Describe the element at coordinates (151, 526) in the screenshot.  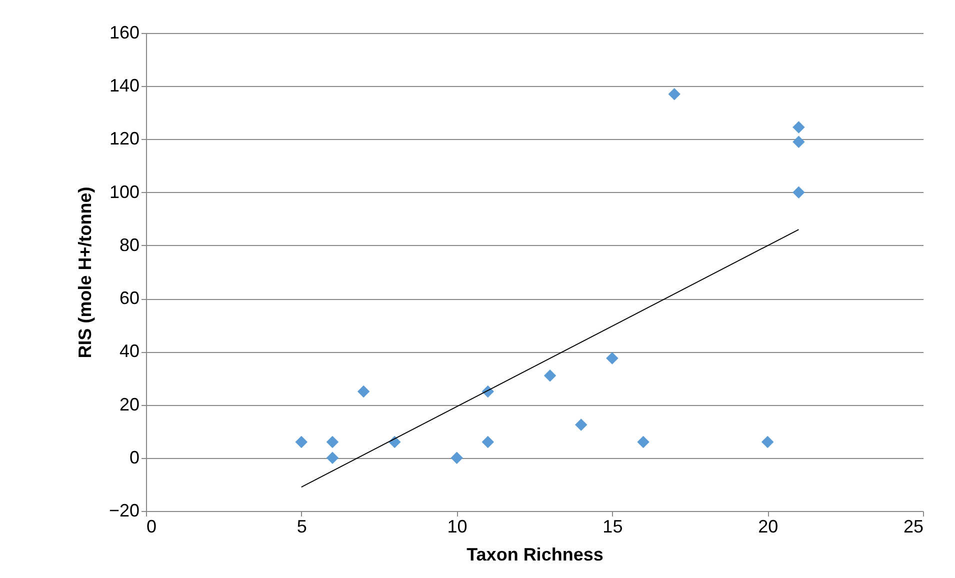
I see `x-tick-label: 0` at that location.